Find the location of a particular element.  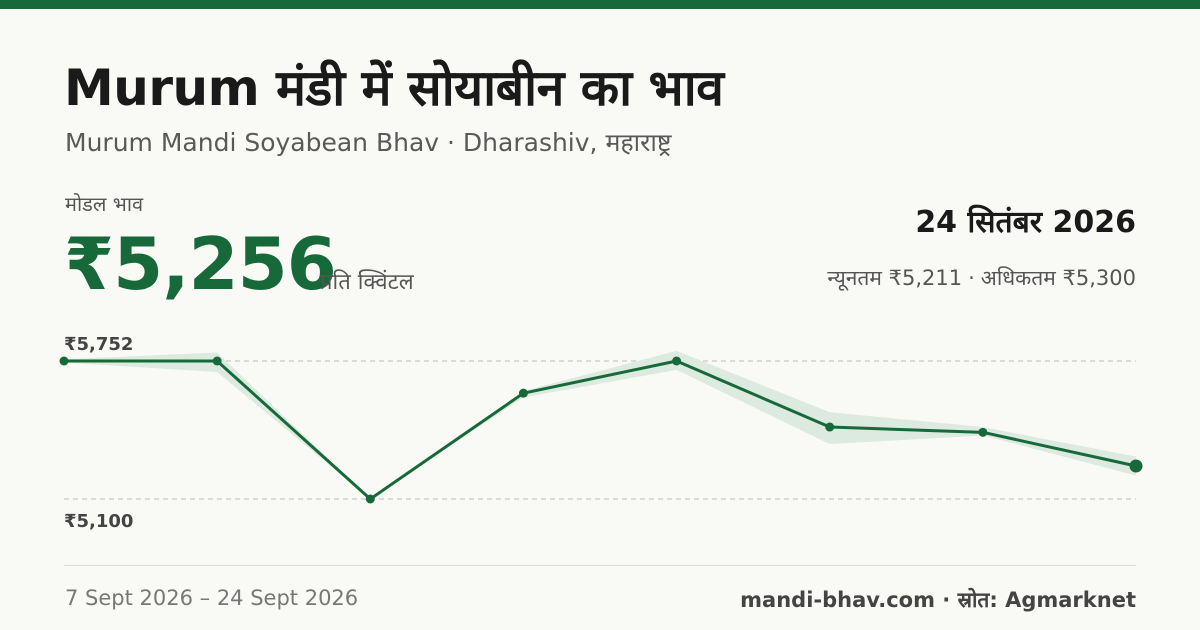

footer-divider is located at coordinates (600, 565).